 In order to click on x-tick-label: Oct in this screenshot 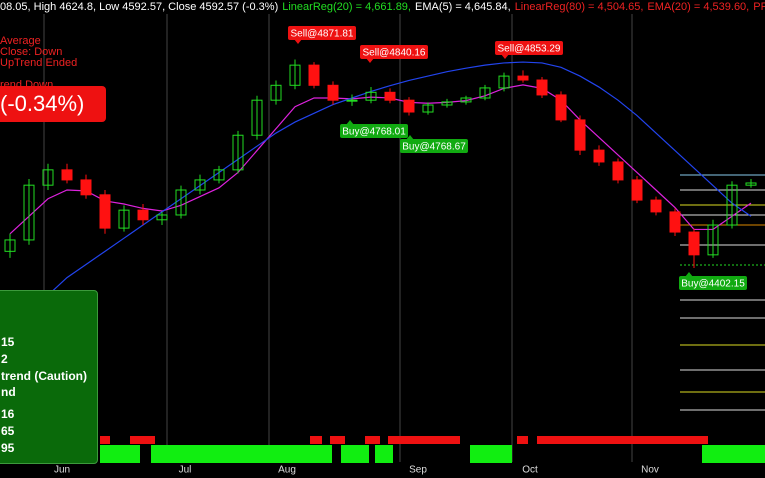, I will do `click(530, 470)`.